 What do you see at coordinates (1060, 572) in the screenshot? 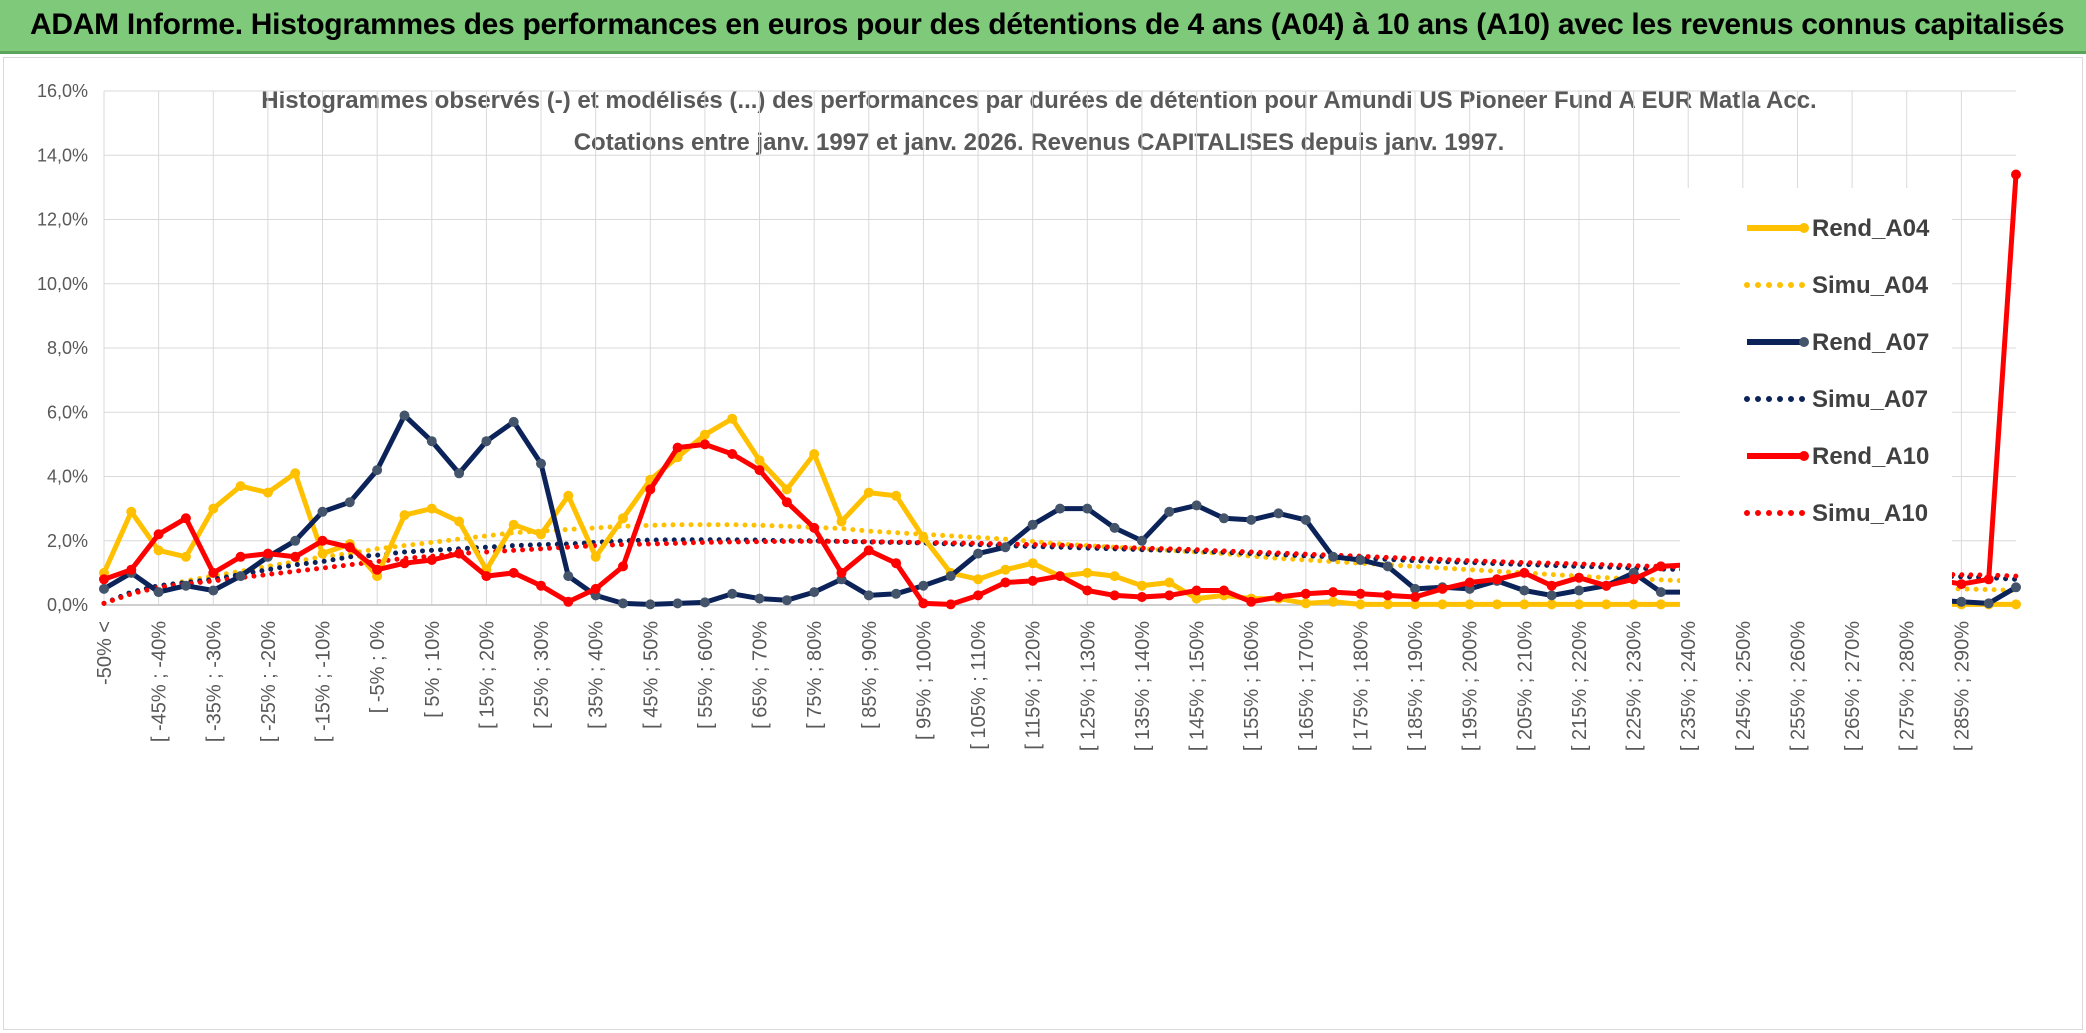
I see `series-simu-a10` at bounding box center [1060, 572].